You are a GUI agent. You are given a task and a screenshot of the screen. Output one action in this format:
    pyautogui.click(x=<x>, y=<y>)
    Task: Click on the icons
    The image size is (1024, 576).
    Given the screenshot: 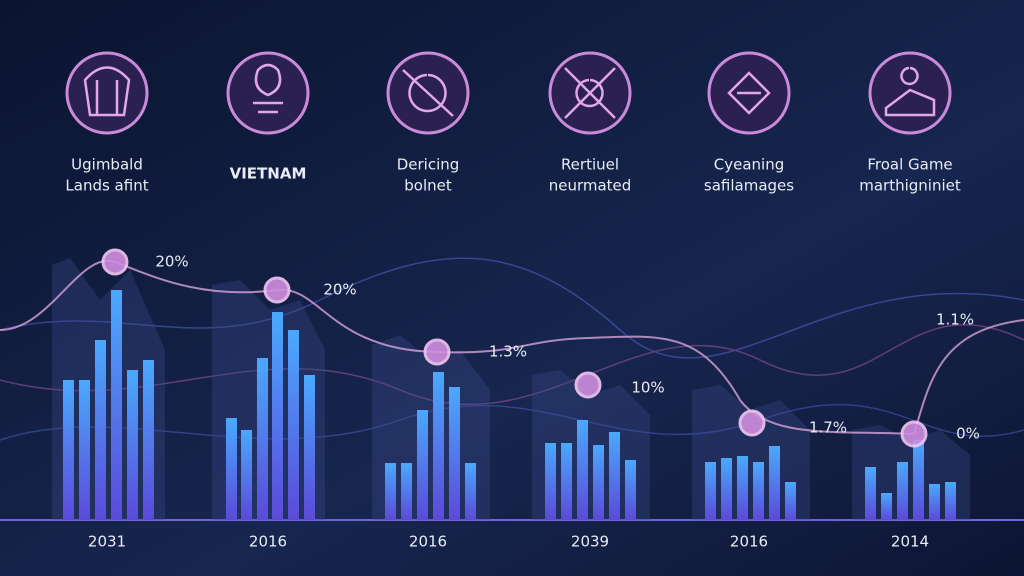 What is the action you would take?
    pyautogui.click(x=508, y=93)
    